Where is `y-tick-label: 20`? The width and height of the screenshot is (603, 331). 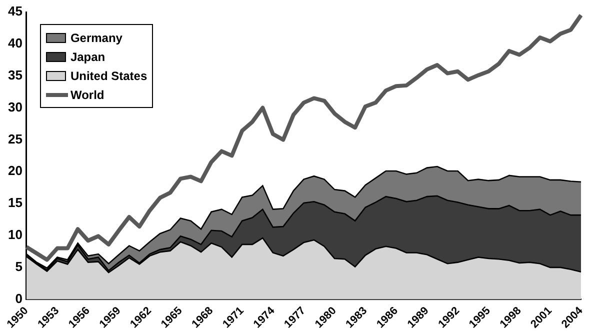
y-tick-label: 20 is located at coordinates (15, 170).